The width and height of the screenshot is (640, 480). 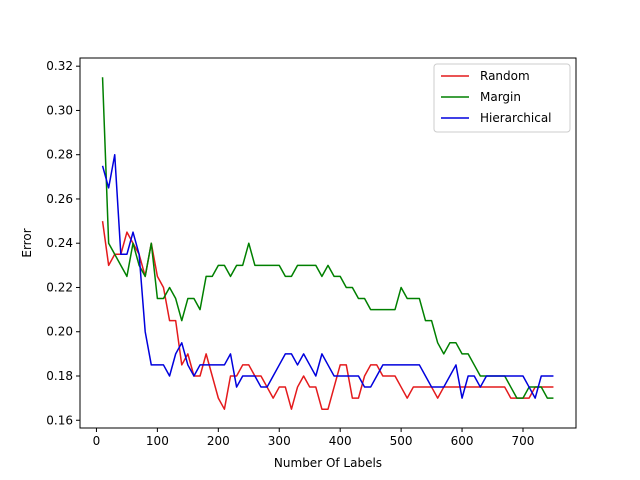 What do you see at coordinates (157, 441) in the screenshot?
I see `x-tick-label: 100` at bounding box center [157, 441].